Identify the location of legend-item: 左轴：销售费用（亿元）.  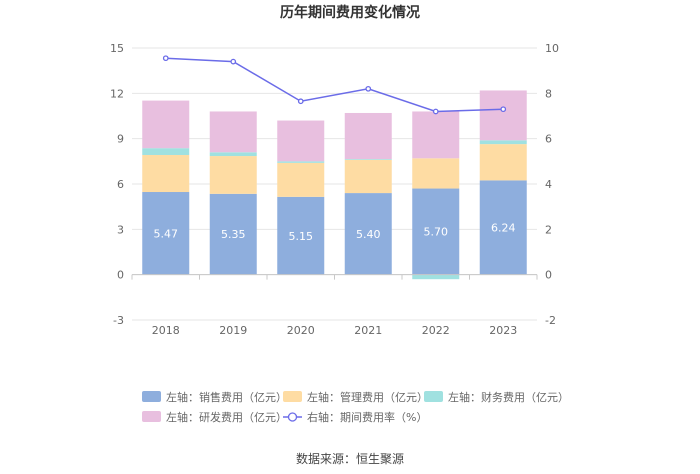
(214, 397).